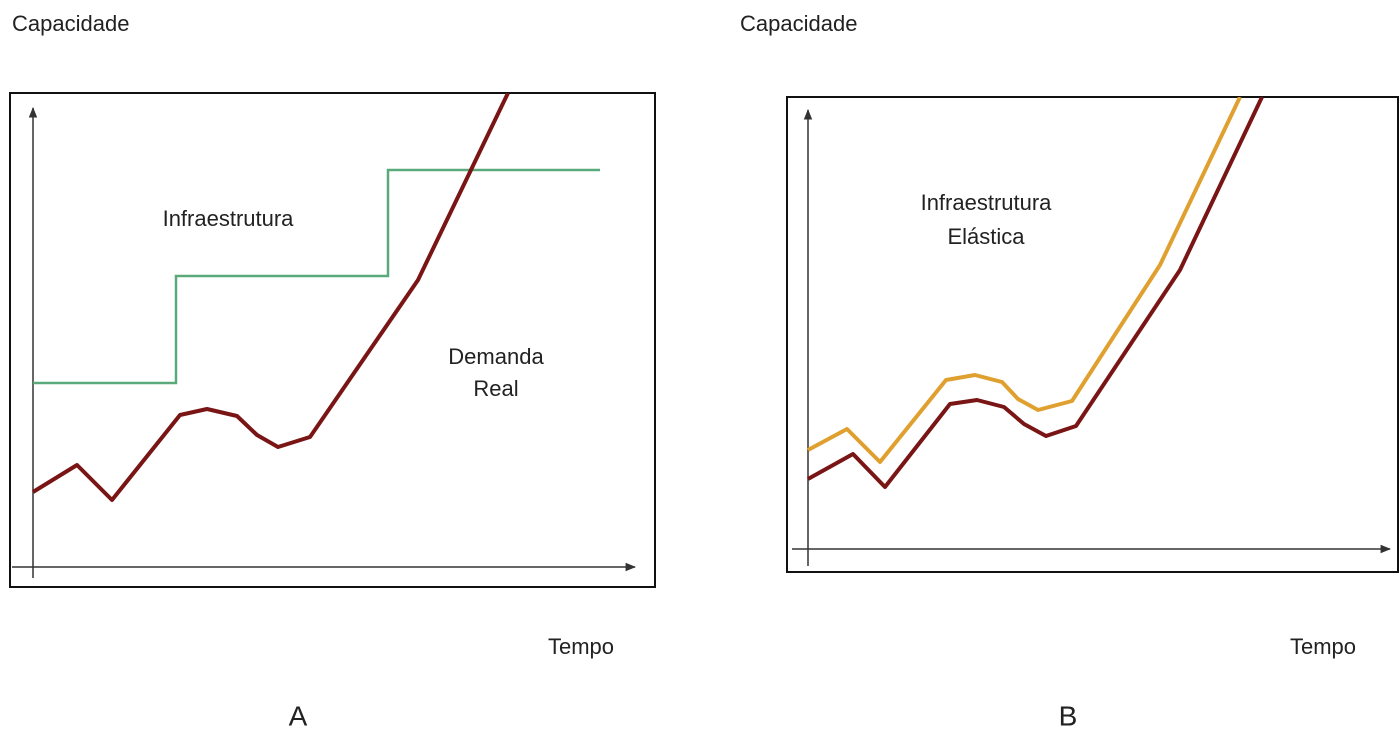  What do you see at coordinates (1068, 715) in the screenshot?
I see `panel-label: B` at bounding box center [1068, 715].